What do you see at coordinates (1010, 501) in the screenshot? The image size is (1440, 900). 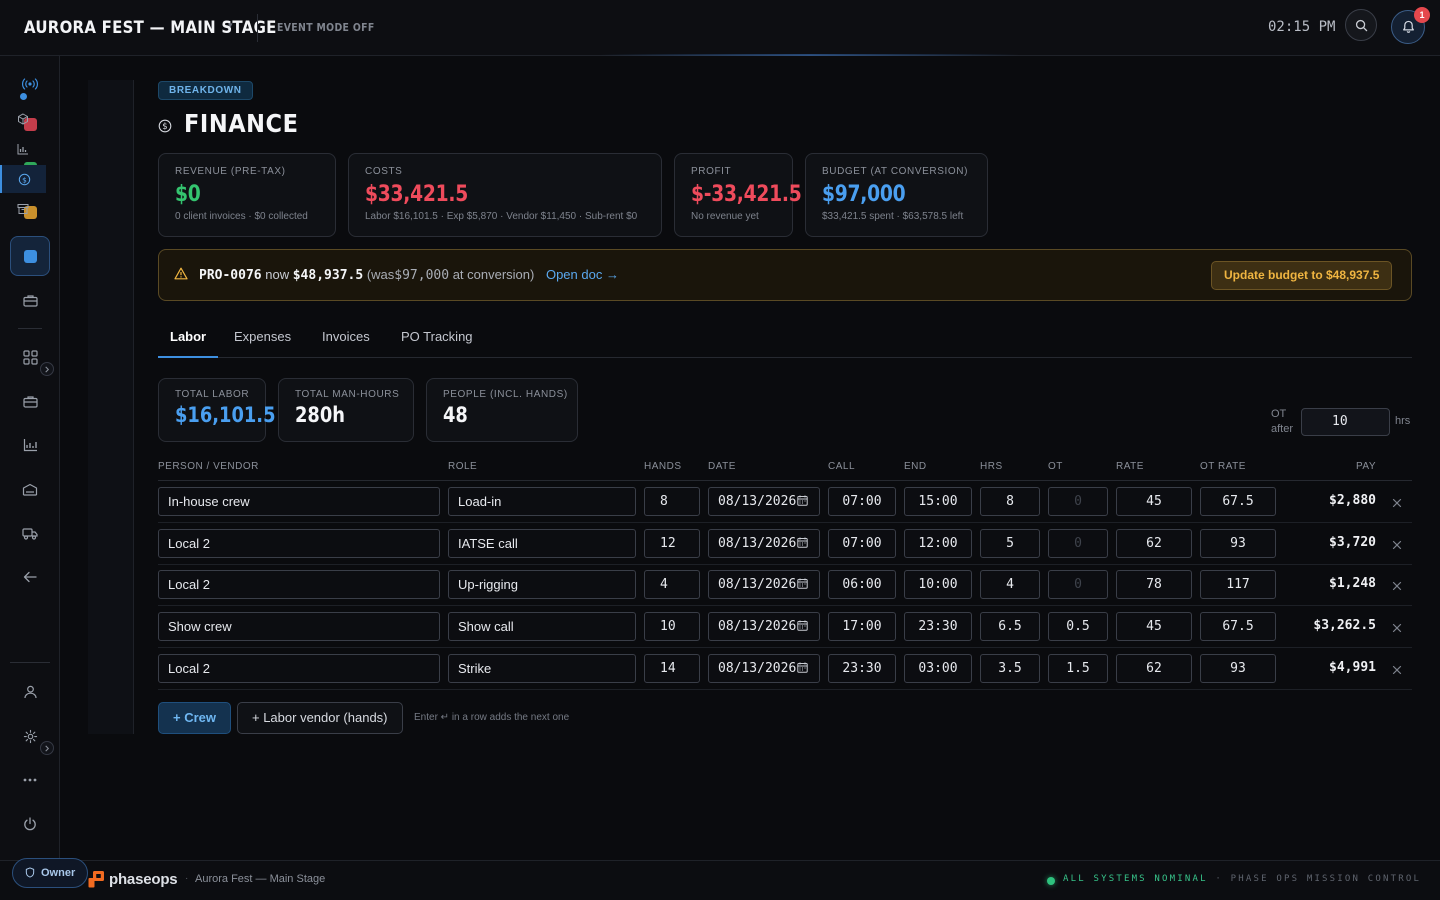 I see `hours-input: 8` at bounding box center [1010, 501].